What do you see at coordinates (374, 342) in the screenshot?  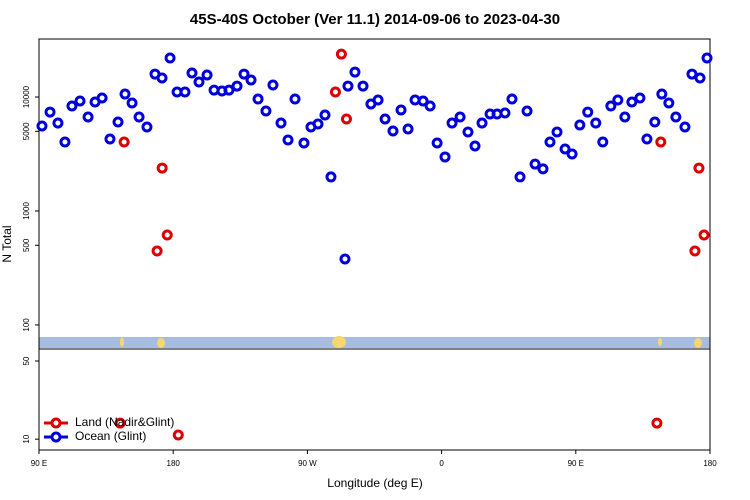 I see `surface-strip` at bounding box center [374, 342].